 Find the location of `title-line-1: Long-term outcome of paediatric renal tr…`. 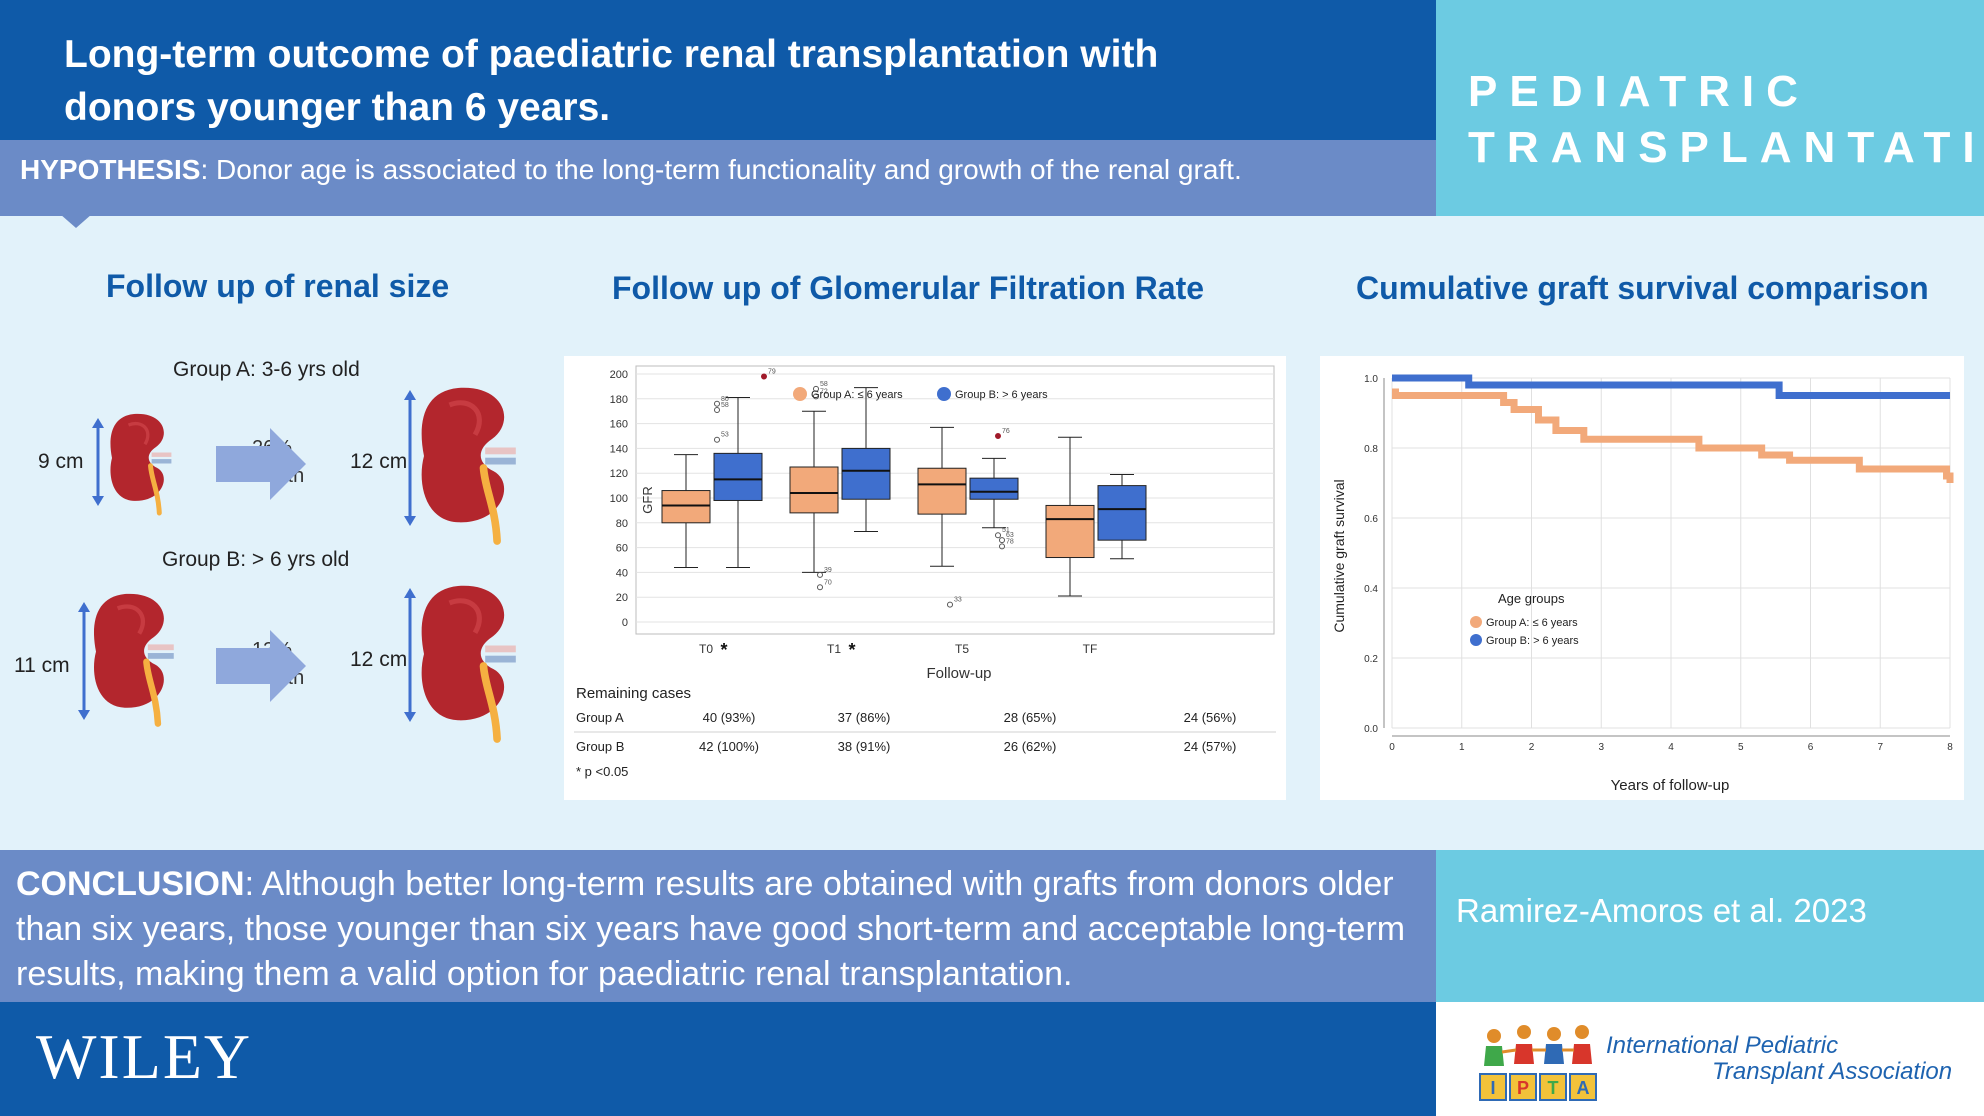

title-line-1: Long-term outcome of paediatric renal tr… is located at coordinates (611, 54).